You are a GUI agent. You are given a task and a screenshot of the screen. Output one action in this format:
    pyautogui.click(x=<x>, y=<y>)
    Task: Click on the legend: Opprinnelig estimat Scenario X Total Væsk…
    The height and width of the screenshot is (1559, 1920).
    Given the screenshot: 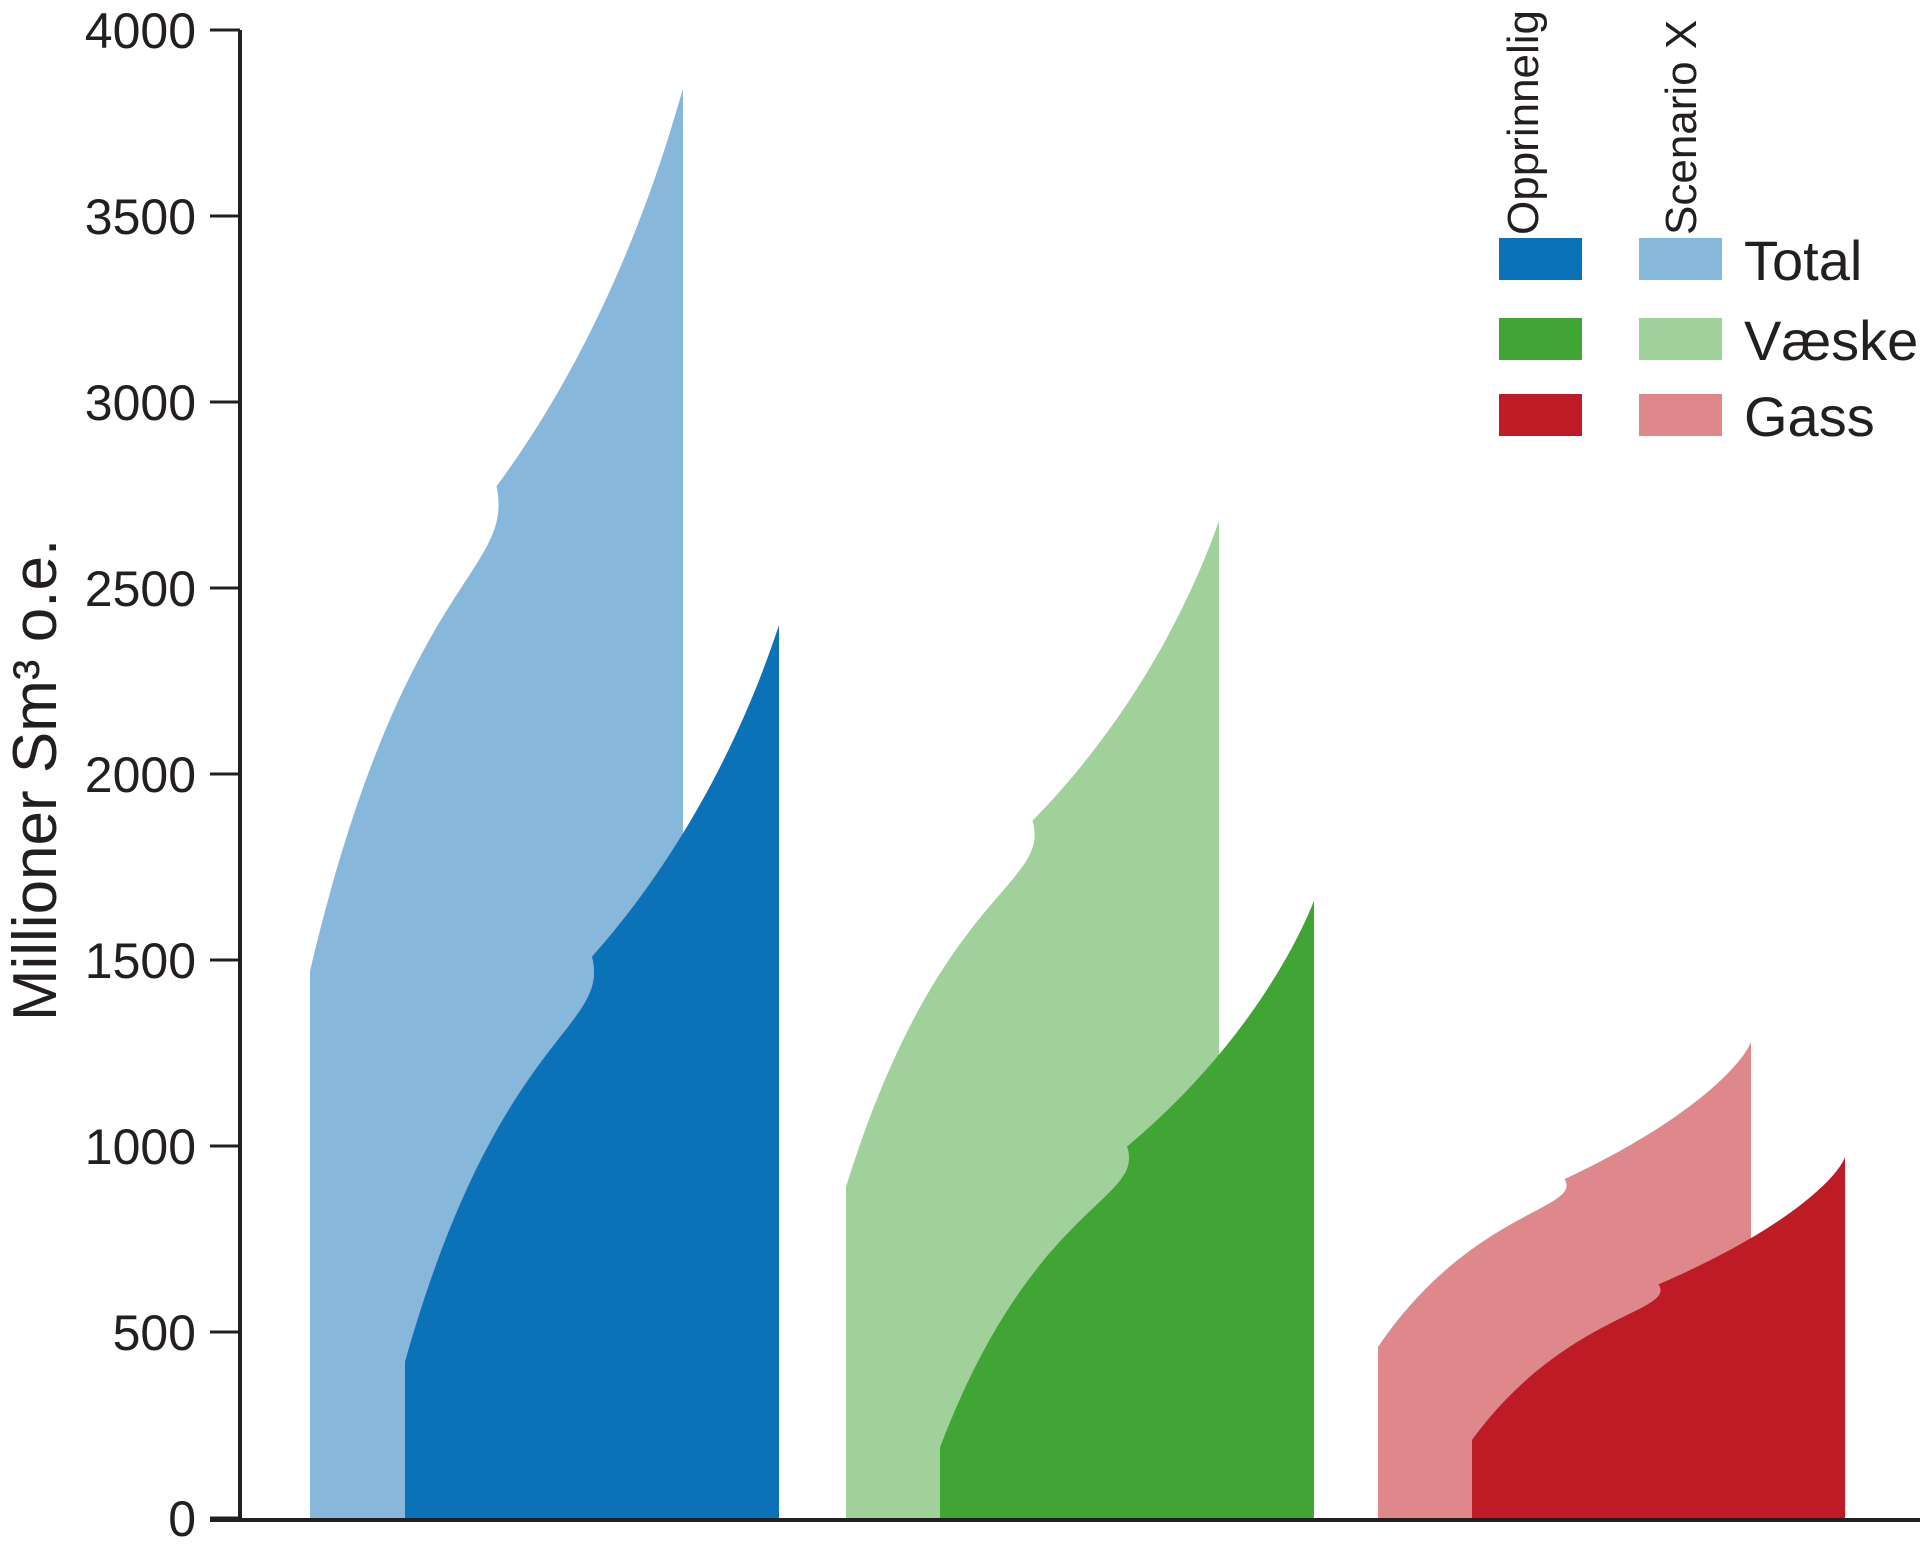 What is the action you would take?
    pyautogui.click(x=1708, y=224)
    